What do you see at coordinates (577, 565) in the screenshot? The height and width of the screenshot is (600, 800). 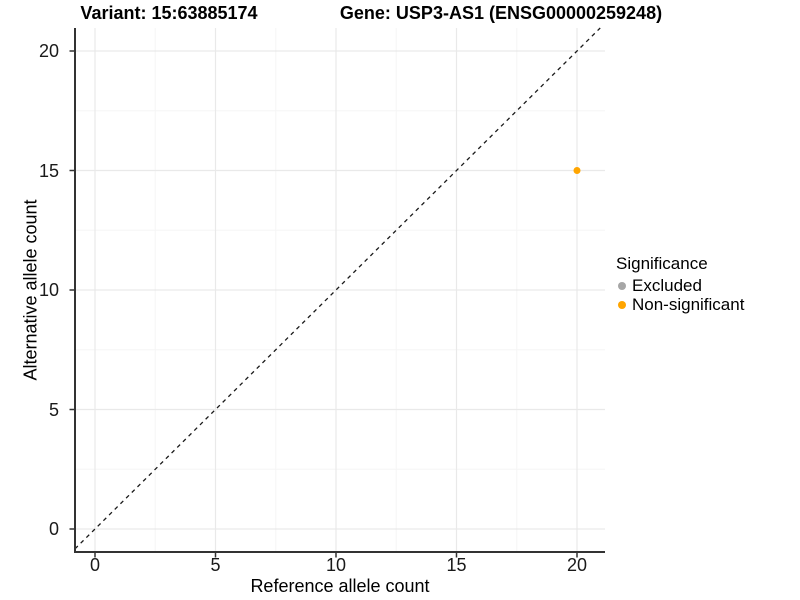 I see `x-tick-label: 20` at bounding box center [577, 565].